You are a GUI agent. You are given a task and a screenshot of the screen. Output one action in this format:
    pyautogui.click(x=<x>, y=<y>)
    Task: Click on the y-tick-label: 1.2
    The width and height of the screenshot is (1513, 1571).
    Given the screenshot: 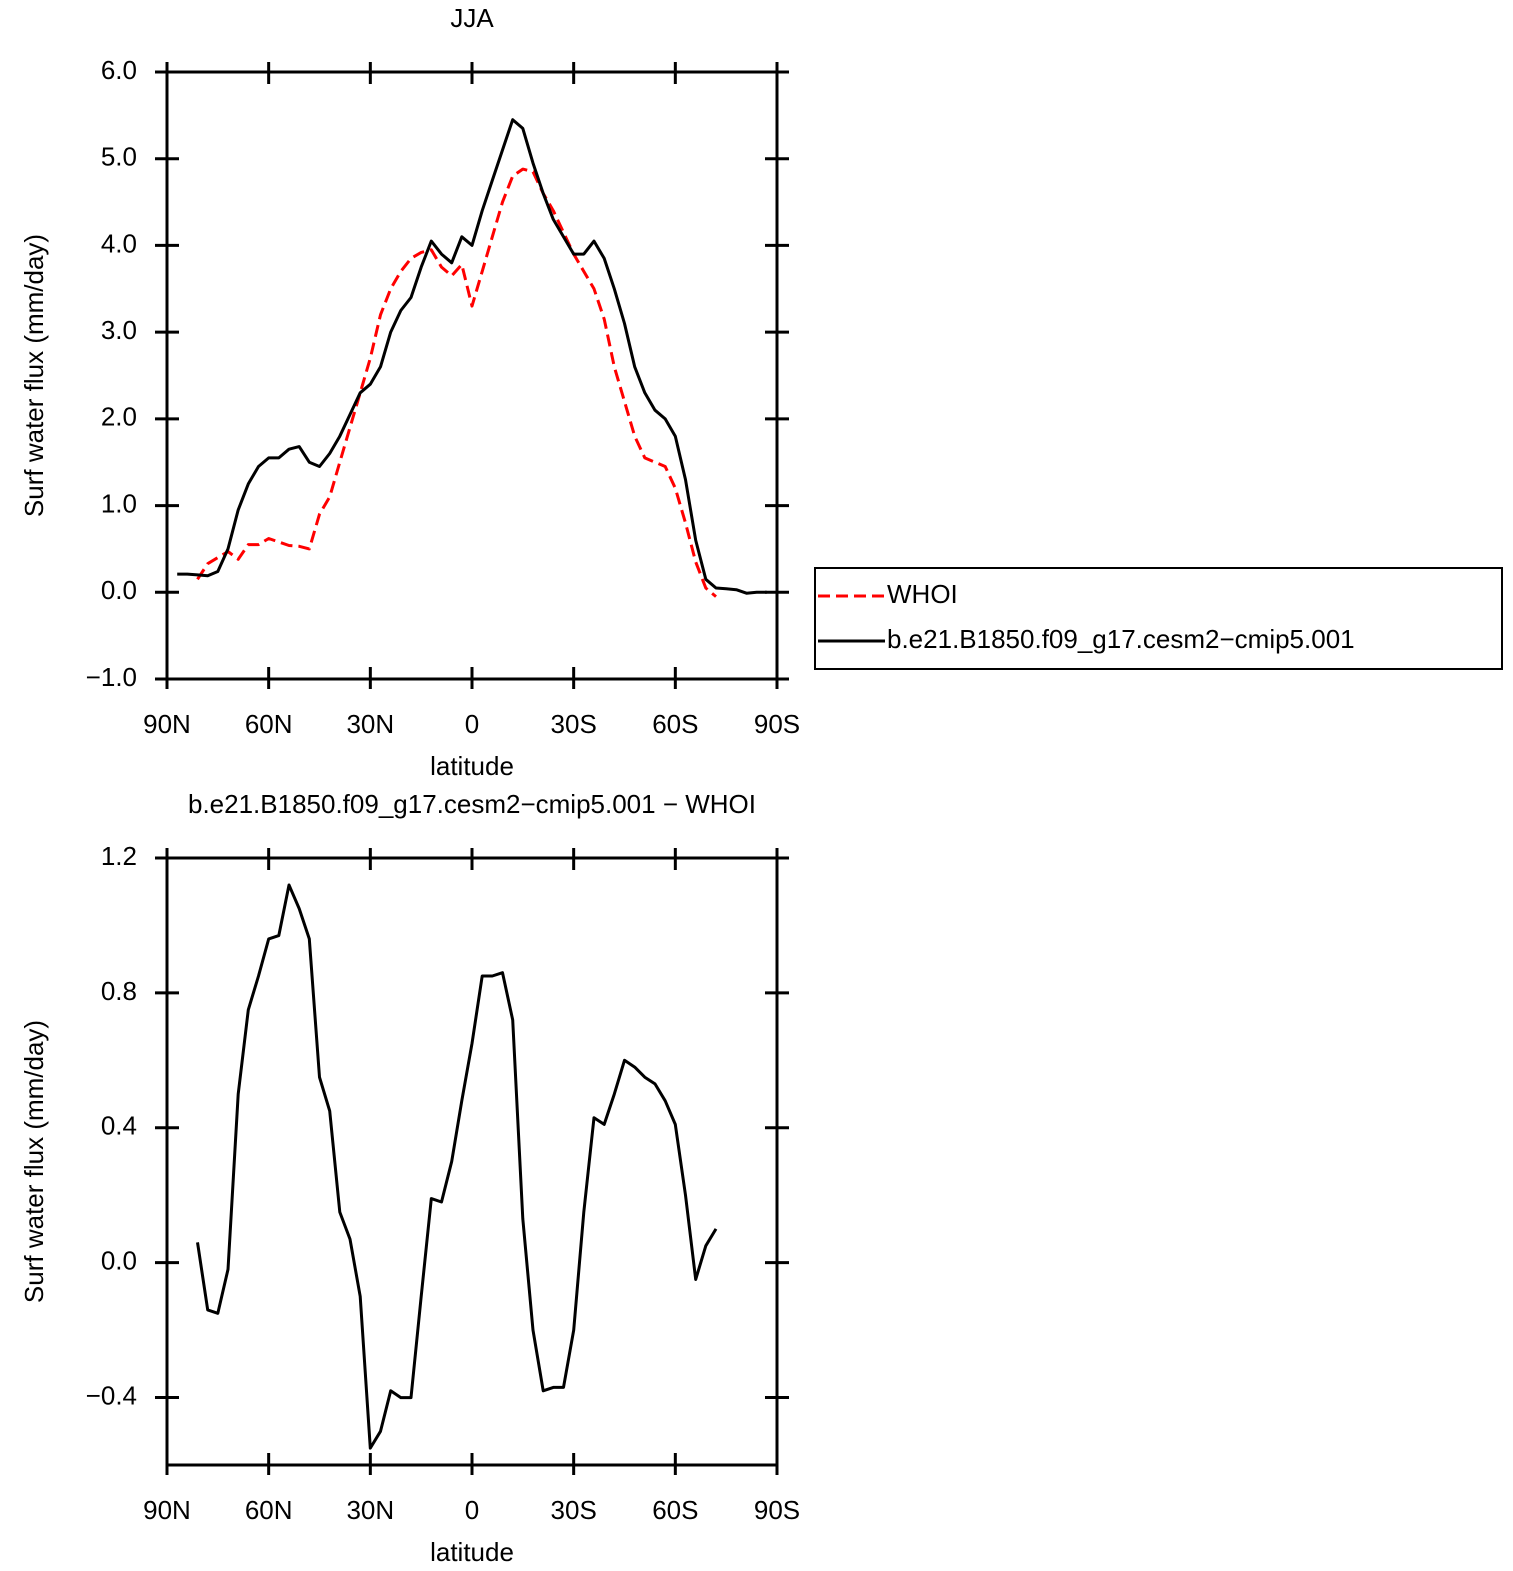 What is the action you would take?
    pyautogui.click(x=119, y=856)
    